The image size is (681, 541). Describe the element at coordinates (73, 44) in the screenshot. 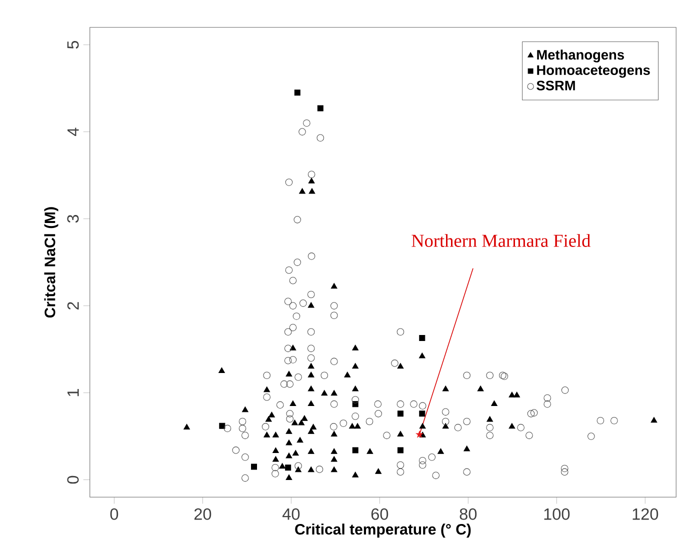

I see `y-tick-label: 5` at that location.